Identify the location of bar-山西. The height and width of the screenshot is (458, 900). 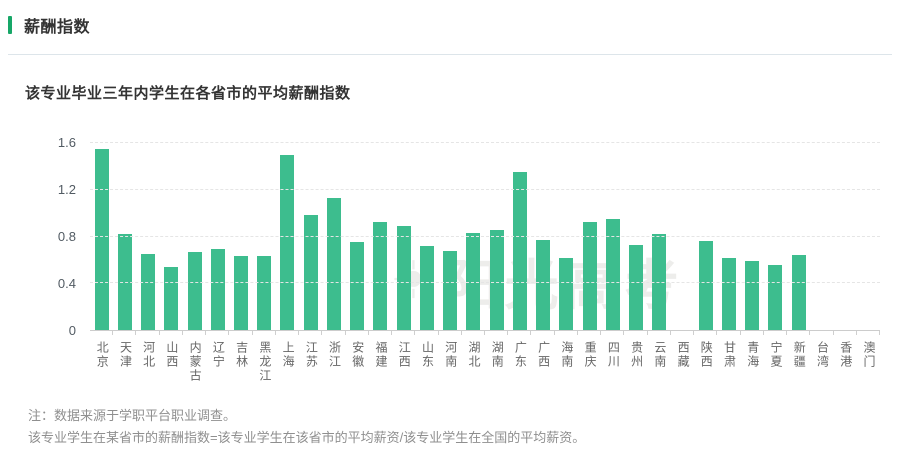
(171, 298).